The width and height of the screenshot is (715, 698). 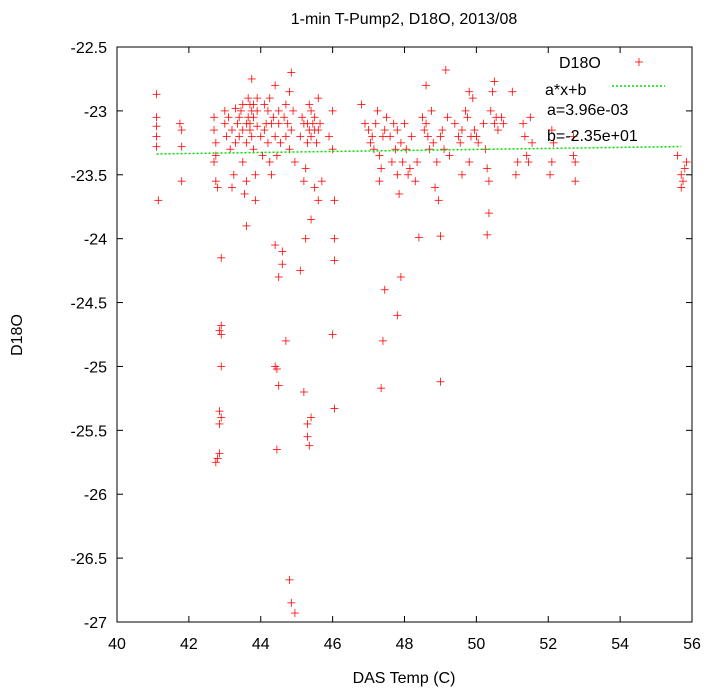 What do you see at coordinates (405, 644) in the screenshot?
I see `x-tick-label: 48` at bounding box center [405, 644].